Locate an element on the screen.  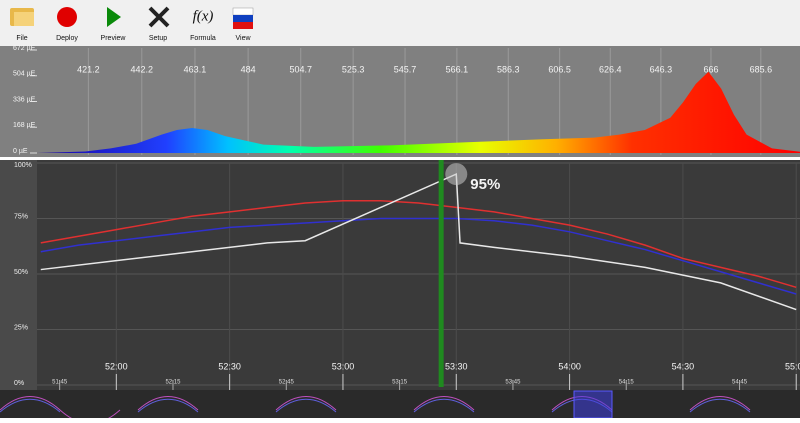
x-tick-label: 53:30 is located at coordinates (456, 366).